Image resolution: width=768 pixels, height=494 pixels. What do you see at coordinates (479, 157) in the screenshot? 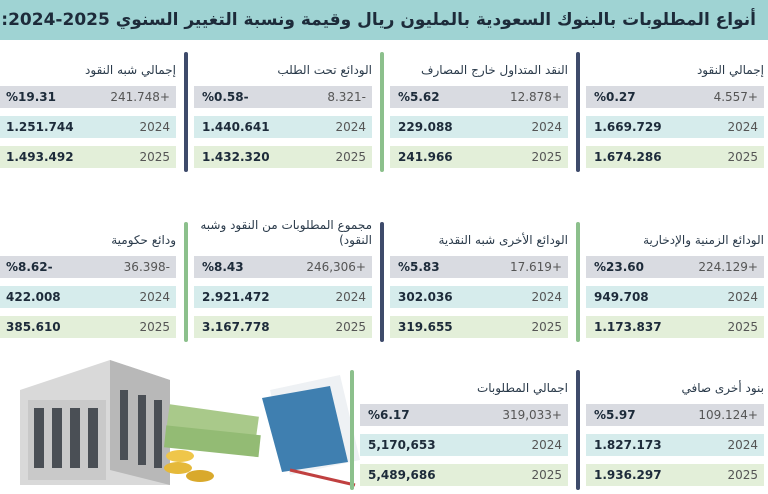
I see `data-row: 2025 241.966` at bounding box center [479, 157].